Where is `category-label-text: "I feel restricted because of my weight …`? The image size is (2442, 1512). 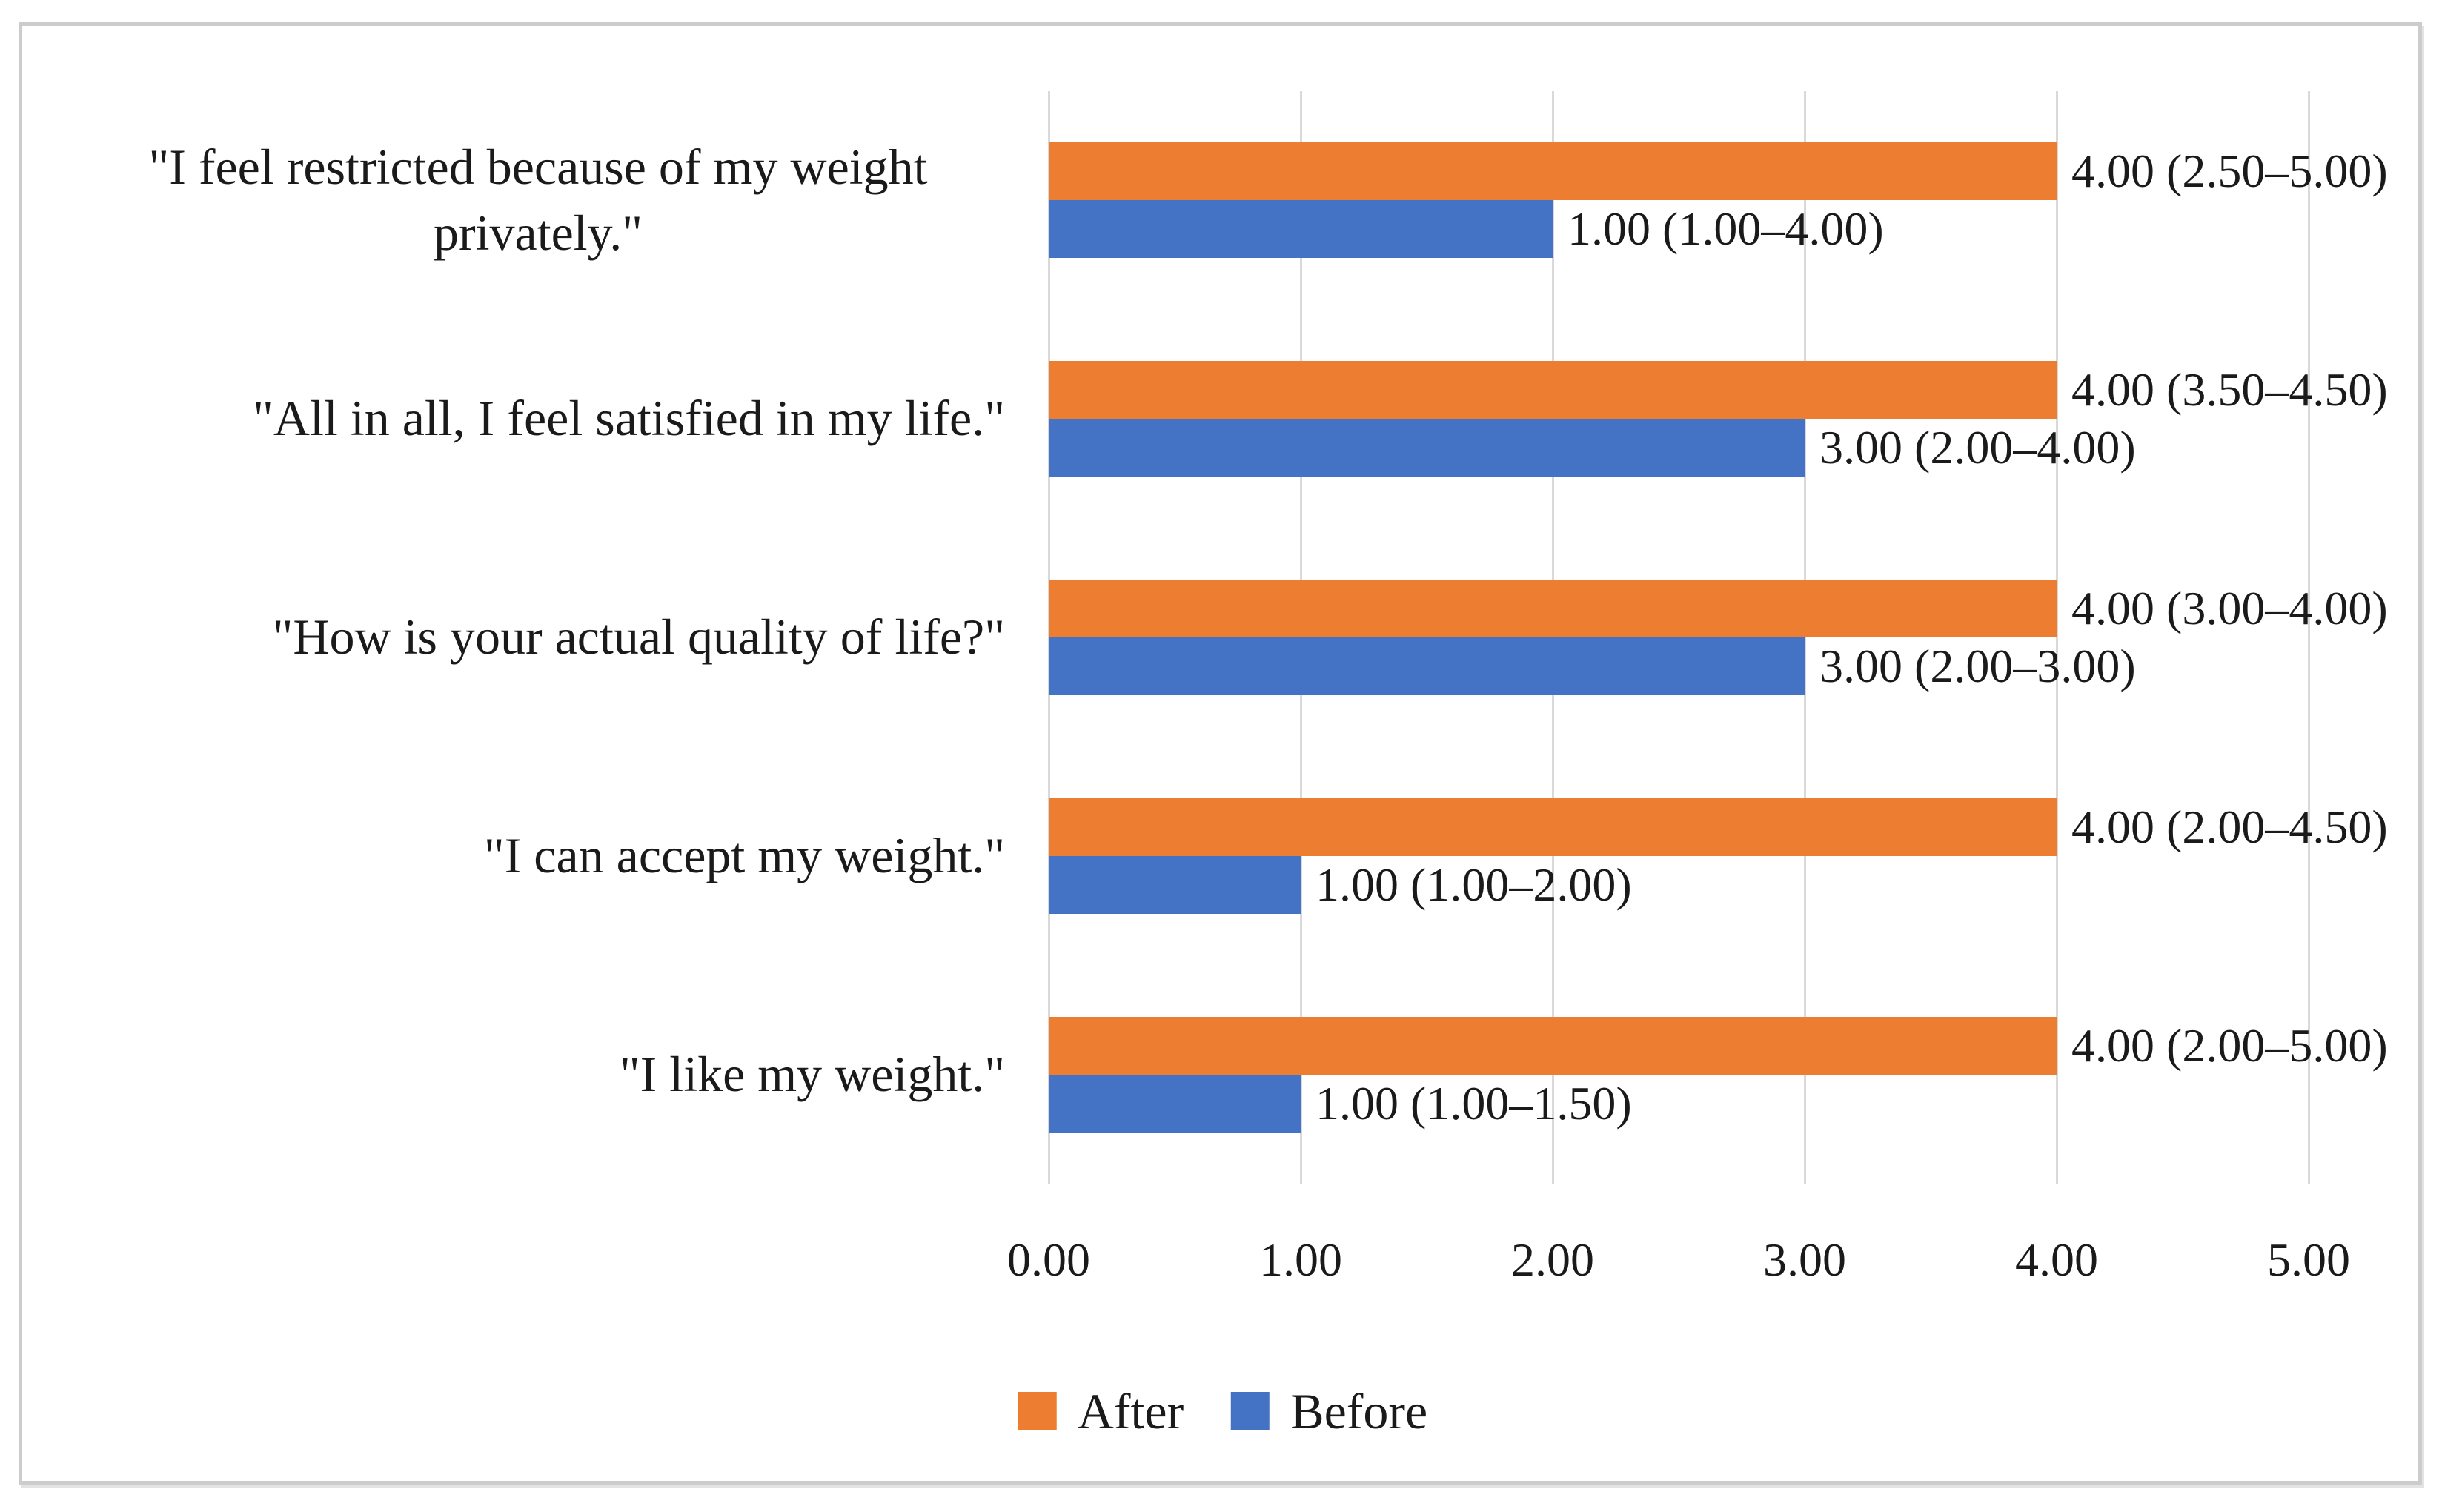
category-label-text: "I feel restricted because of my weight … is located at coordinates (538, 200).